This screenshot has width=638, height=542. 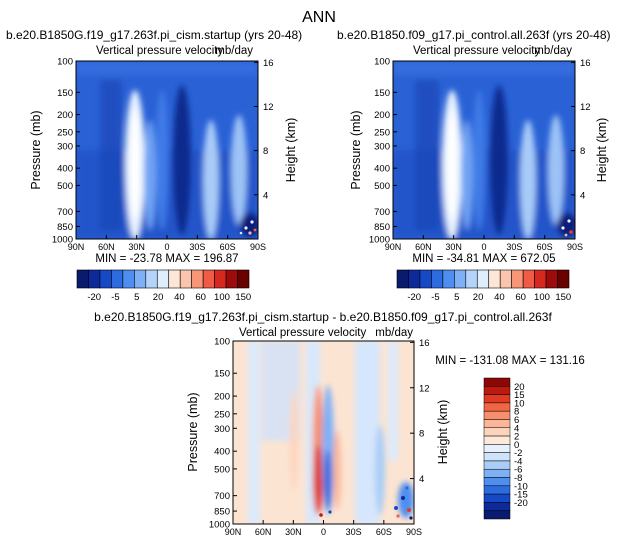 What do you see at coordinates (435, 297) in the screenshot?
I see `colorbar-label: -5` at bounding box center [435, 297].